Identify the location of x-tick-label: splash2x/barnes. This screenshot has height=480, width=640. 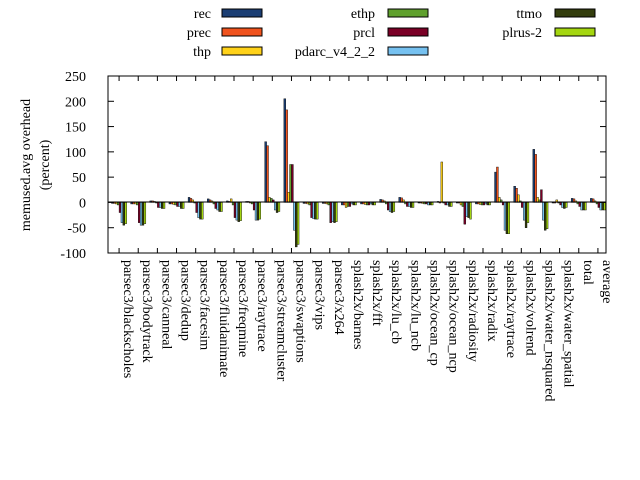
(357, 304).